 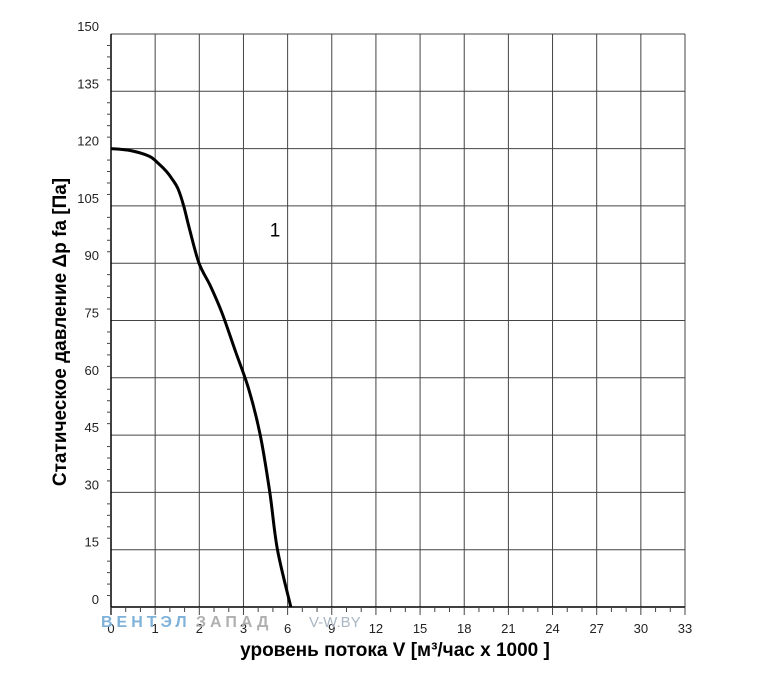 I want to click on x-tick-label: 0, so click(x=110, y=628).